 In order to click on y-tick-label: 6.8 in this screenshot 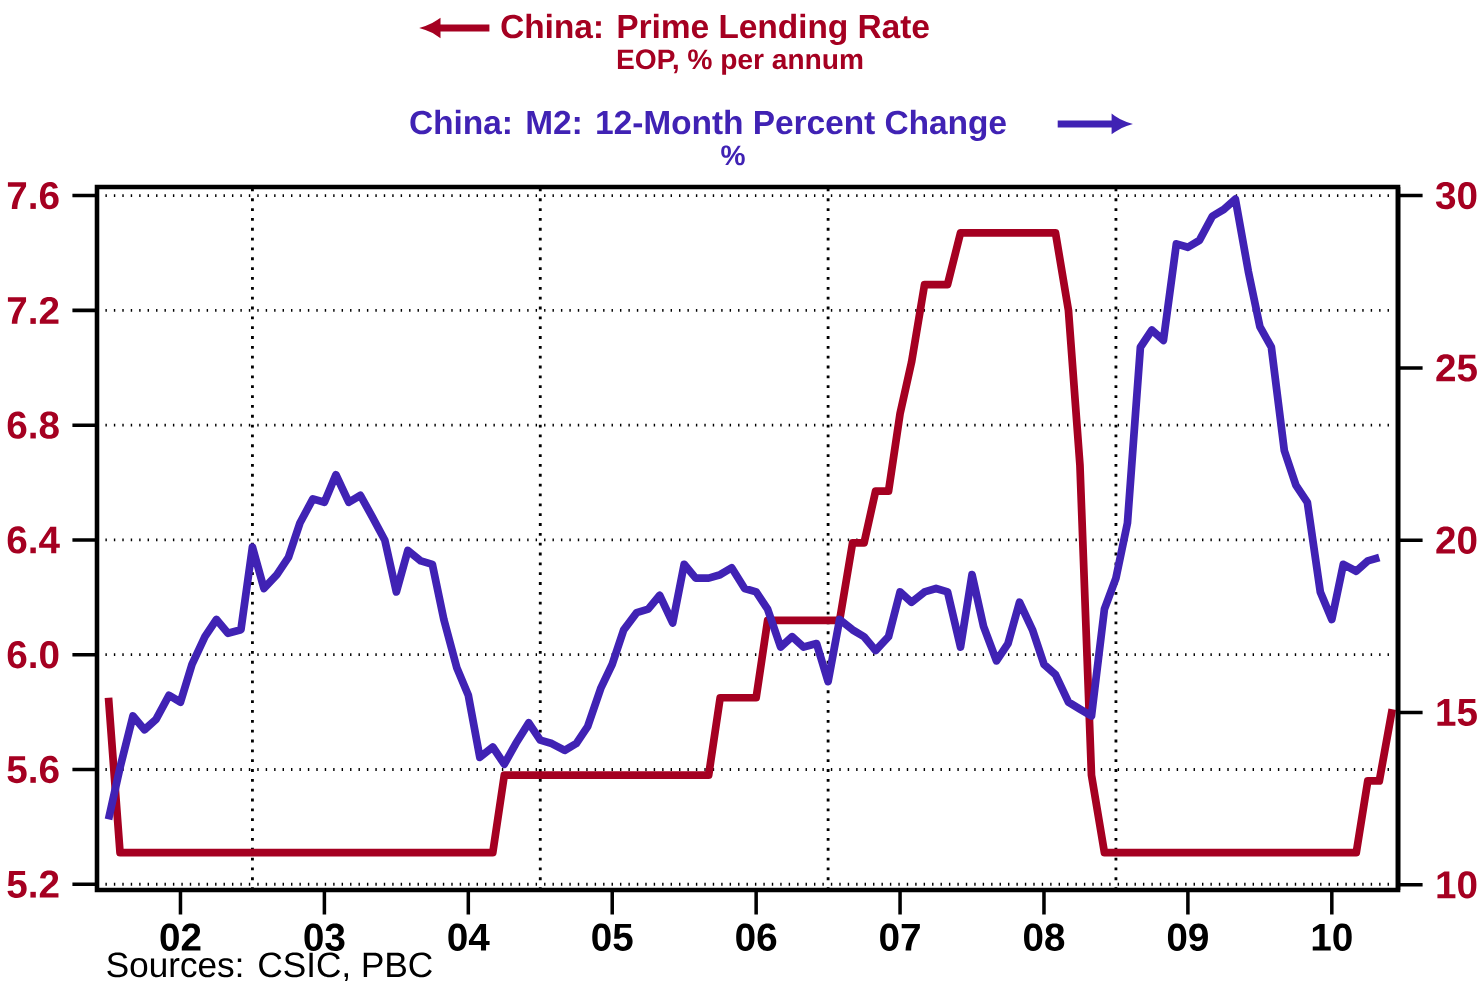, I will do `click(33, 425)`.